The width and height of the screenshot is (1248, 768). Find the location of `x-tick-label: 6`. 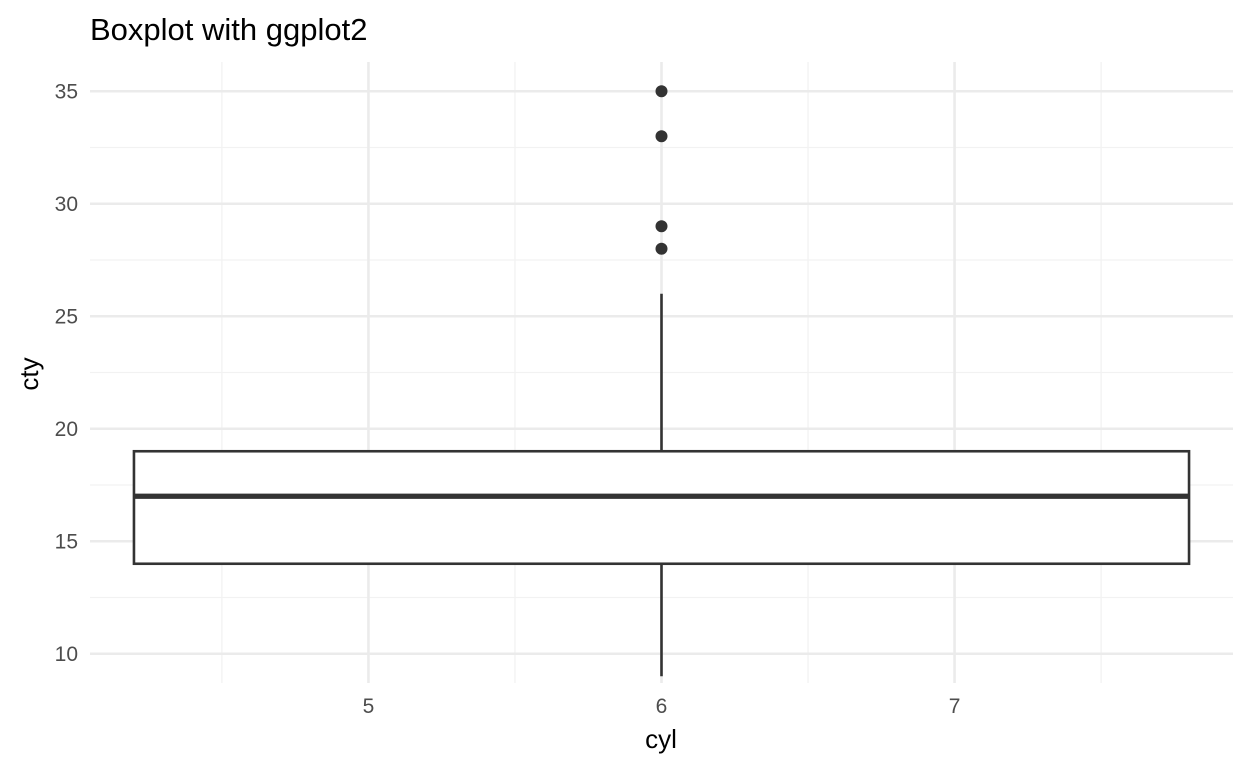

x-tick-label: 6 is located at coordinates (662, 706).